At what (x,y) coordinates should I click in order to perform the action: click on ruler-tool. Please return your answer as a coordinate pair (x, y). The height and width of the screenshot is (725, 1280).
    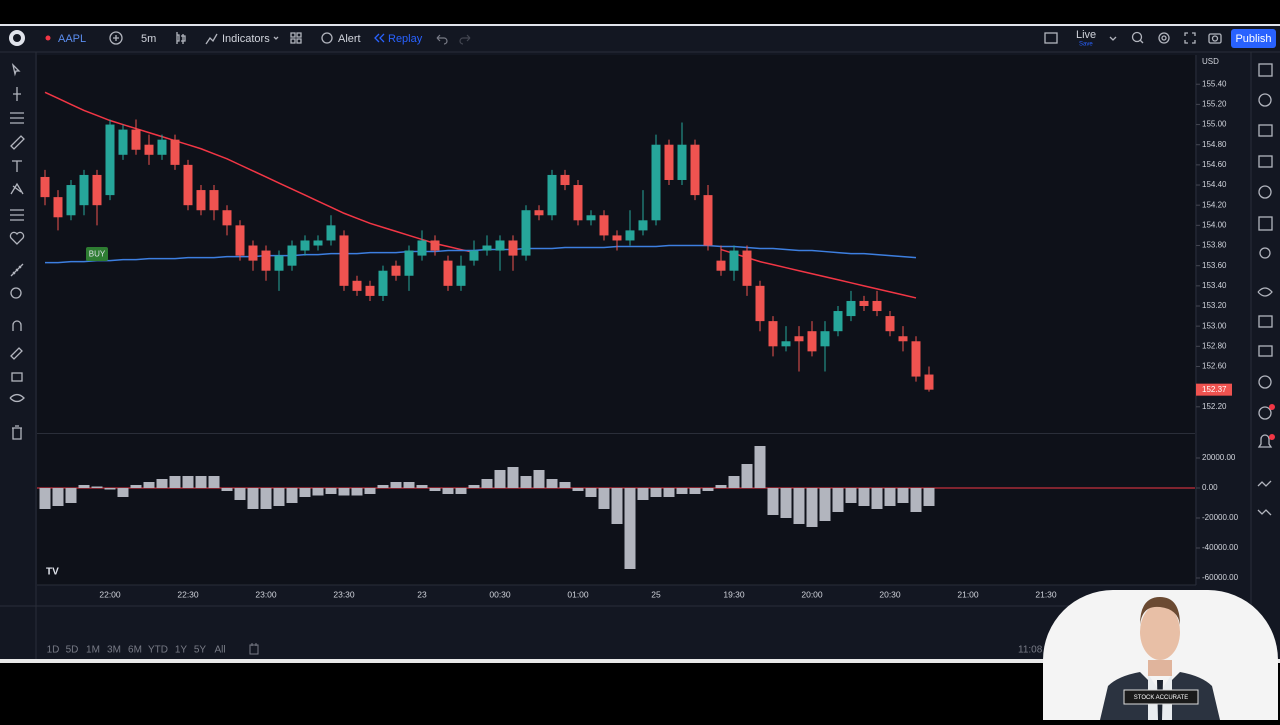
    Looking at the image, I should click on (17, 270).